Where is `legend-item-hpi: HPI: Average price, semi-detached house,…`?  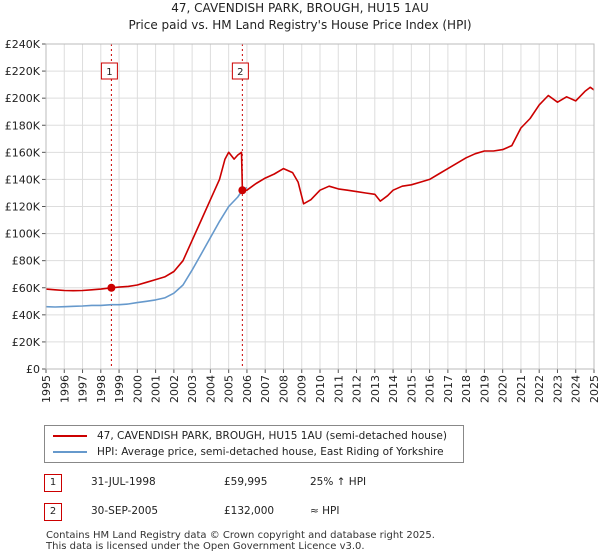
legend-item-hpi: HPI: Average price, semi-detached house,… is located at coordinates (248, 452).